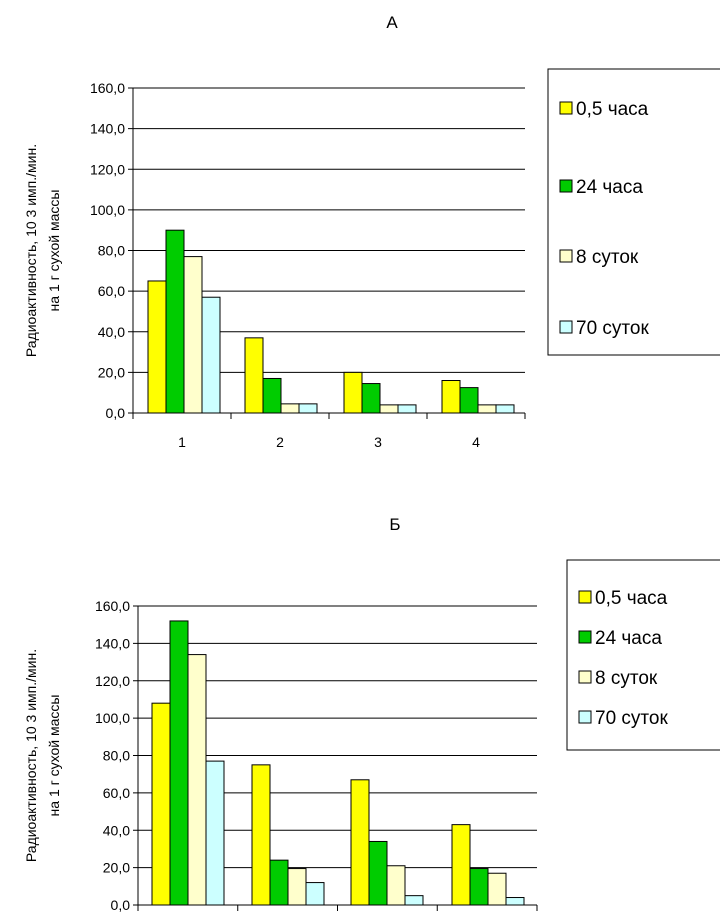  What do you see at coordinates (182, 442) in the screenshot?
I see `x-tick-label: 1` at bounding box center [182, 442].